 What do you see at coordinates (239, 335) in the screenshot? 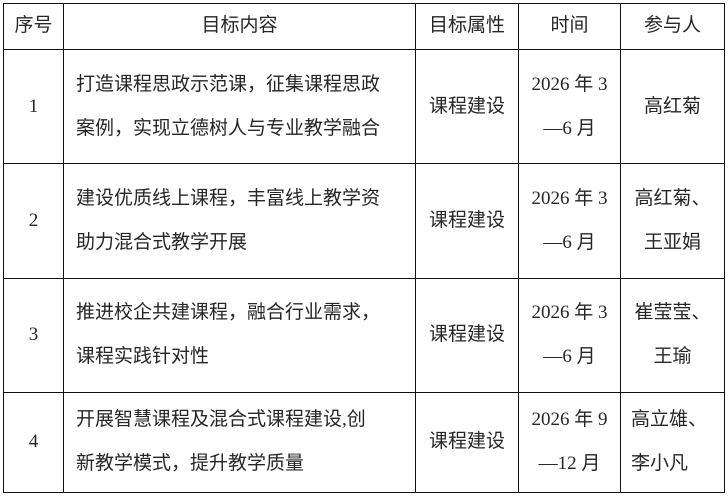
I see `cell-content: 推进校企共建课程，融合行业需求， 课程实践针对性` at bounding box center [239, 335].